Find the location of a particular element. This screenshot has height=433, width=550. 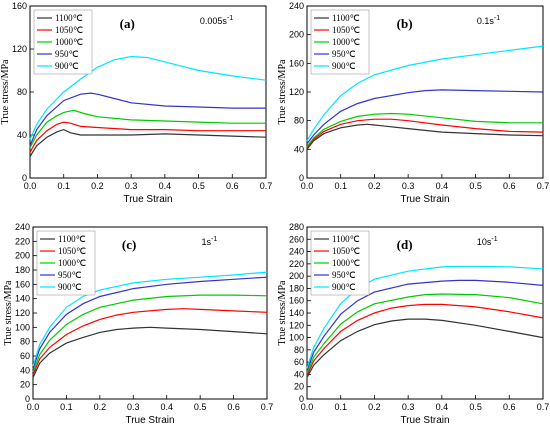

panel-label: (a) is located at coordinates (127, 23).